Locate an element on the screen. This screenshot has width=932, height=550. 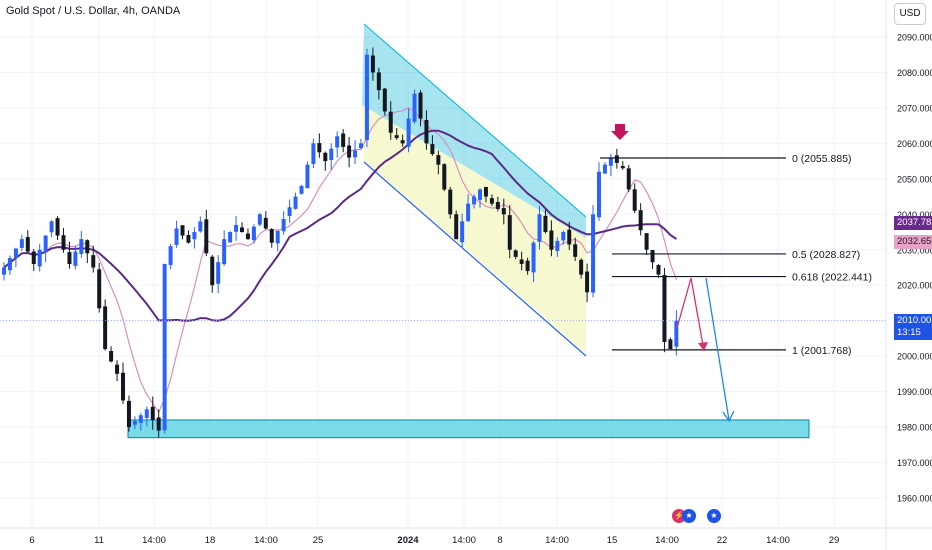
bar-countdown: 13:15 is located at coordinates (909, 332).